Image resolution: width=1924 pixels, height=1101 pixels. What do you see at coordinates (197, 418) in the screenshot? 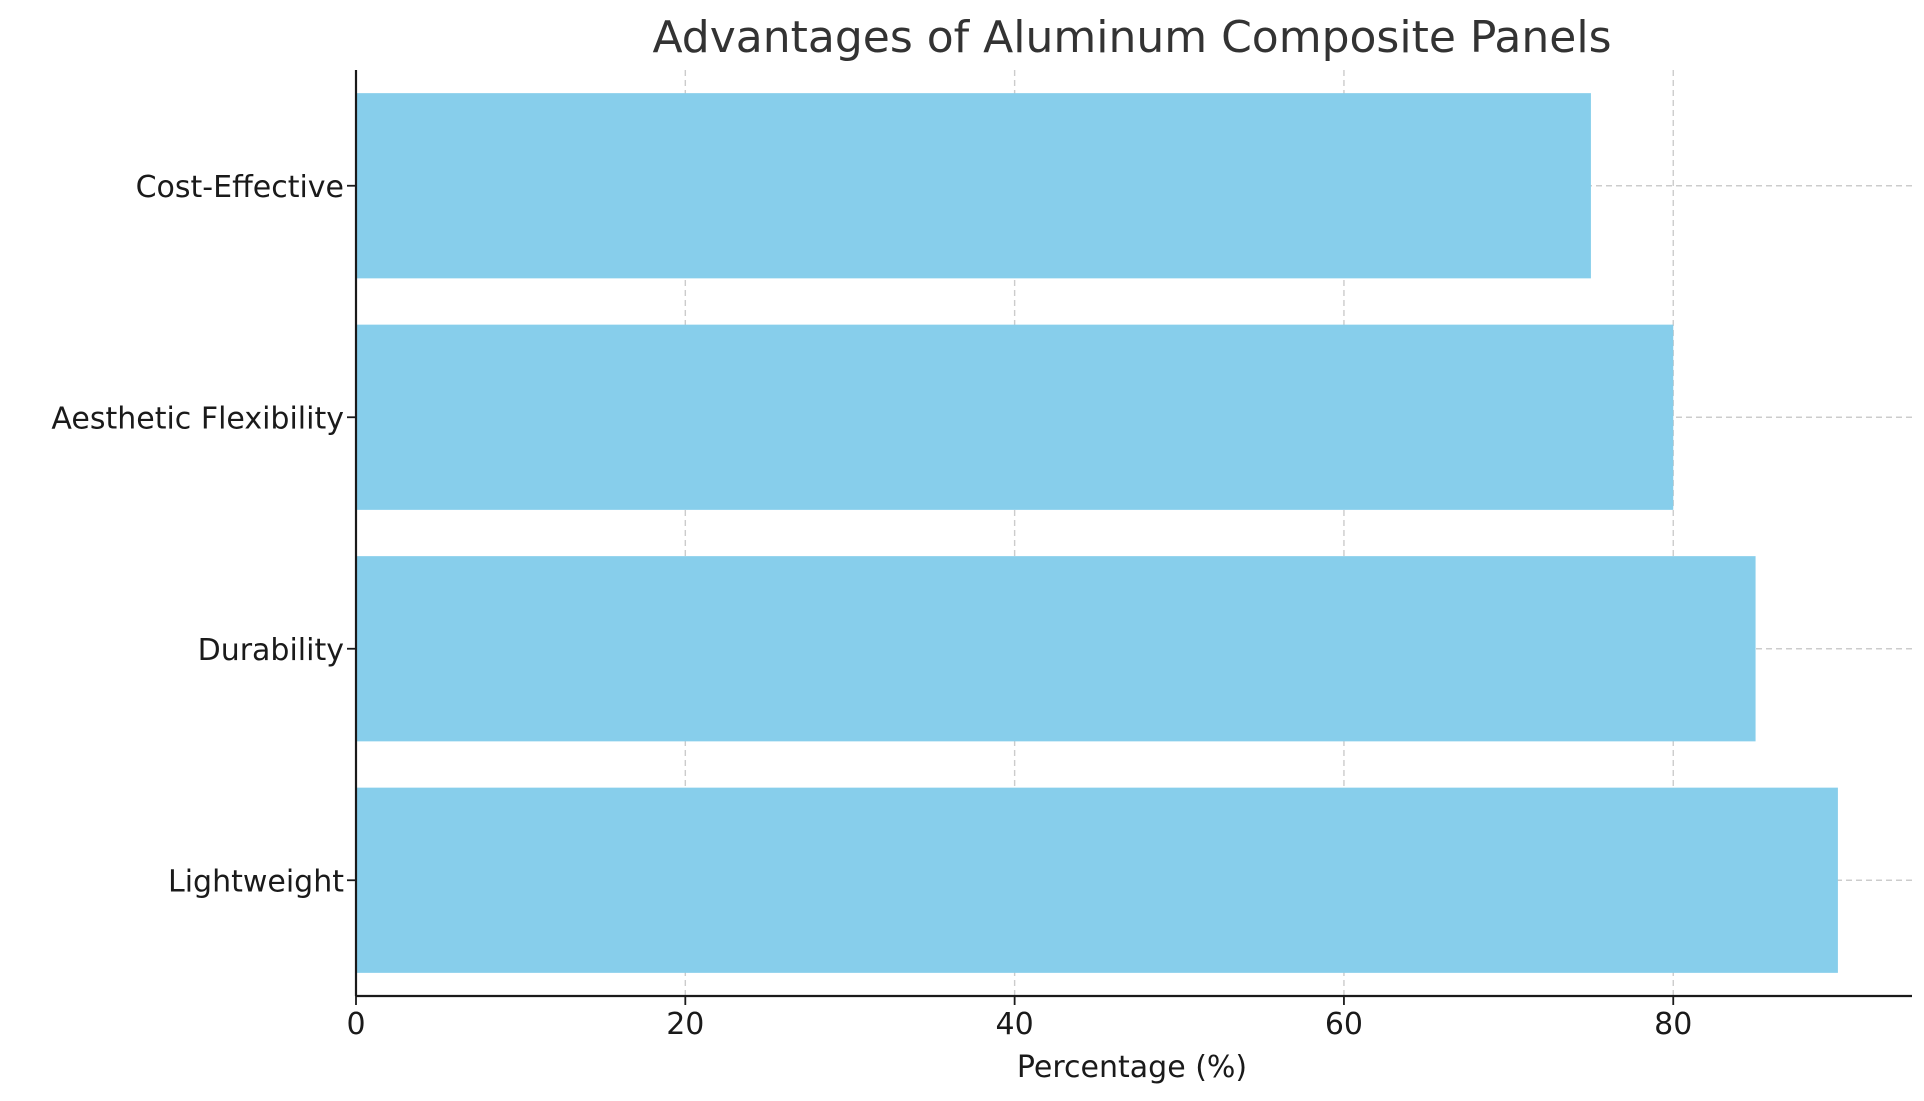
I see `y-tick-label: Aesthetic Flexibility` at bounding box center [197, 418].